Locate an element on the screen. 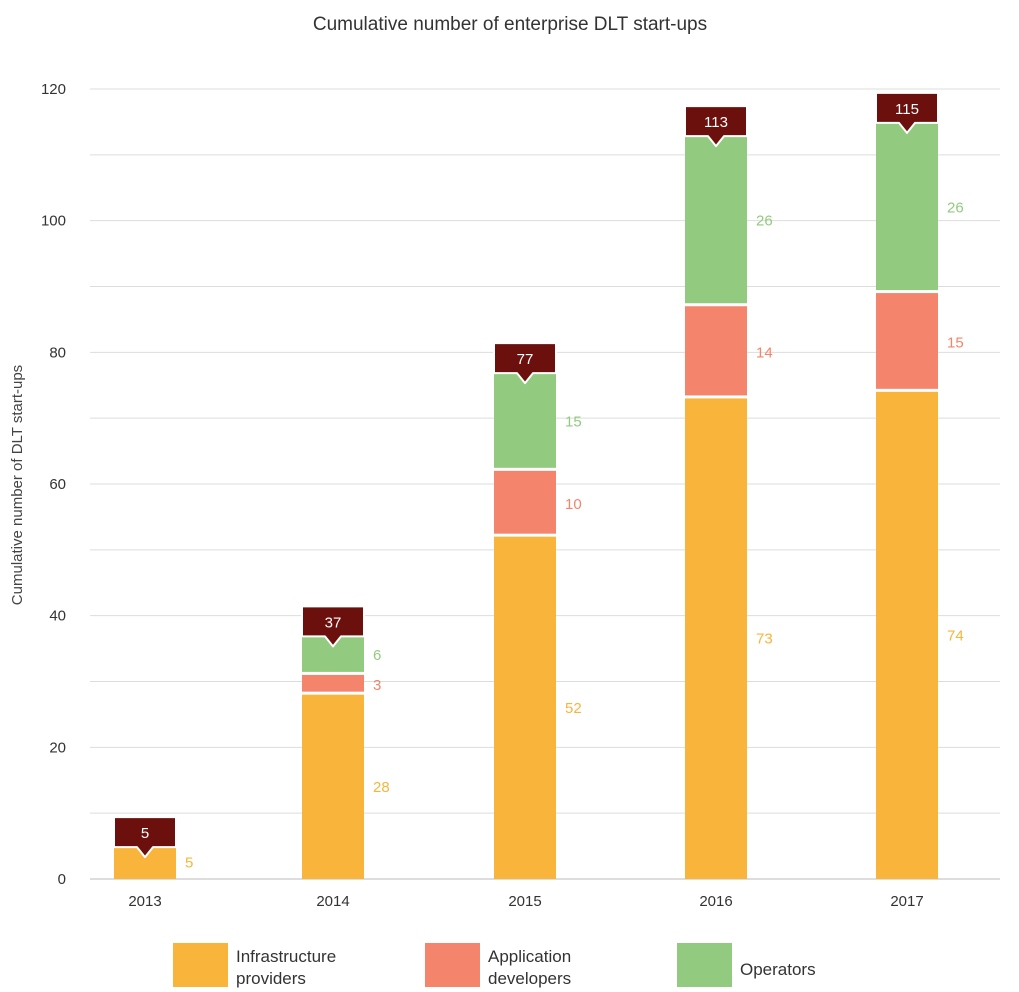  x-tick-label-2014: 2014 is located at coordinates (332, 901).